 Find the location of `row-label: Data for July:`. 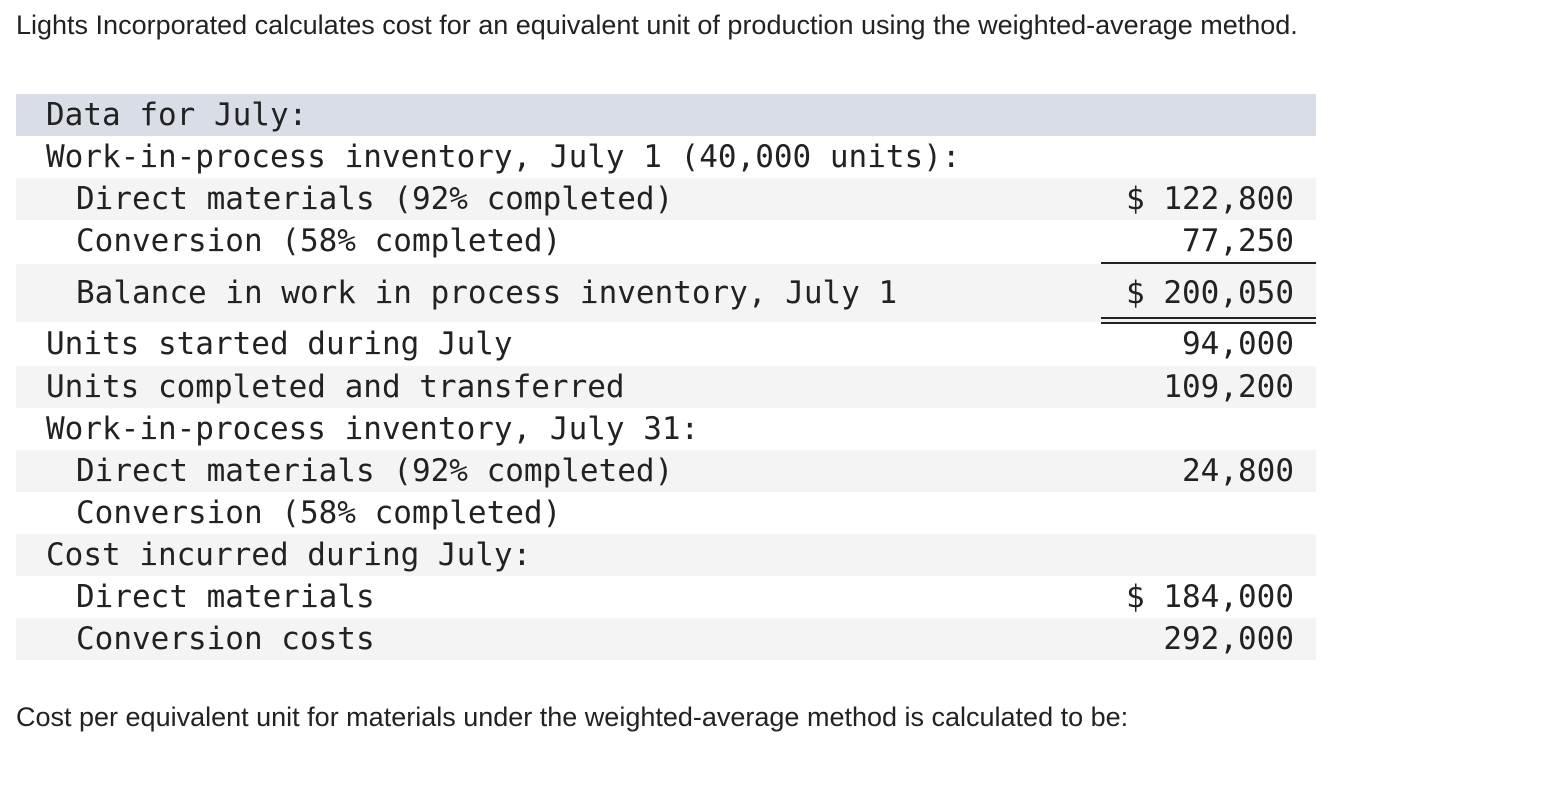

row-label: Data for July: is located at coordinates (177, 115).